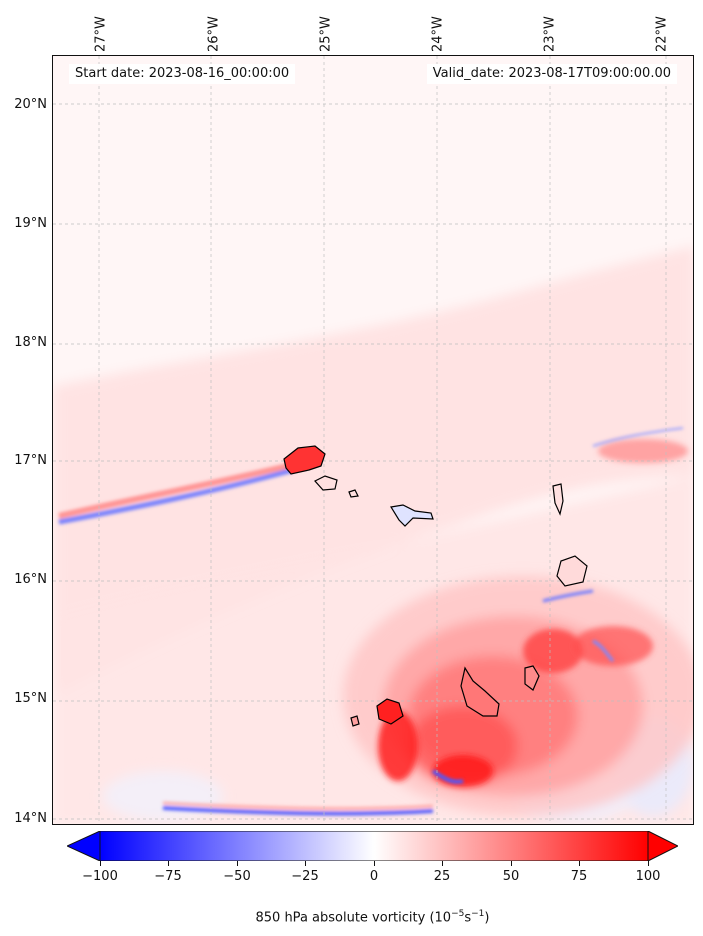  I want to click on lon-label-25w: 25°W, so click(326, 34).